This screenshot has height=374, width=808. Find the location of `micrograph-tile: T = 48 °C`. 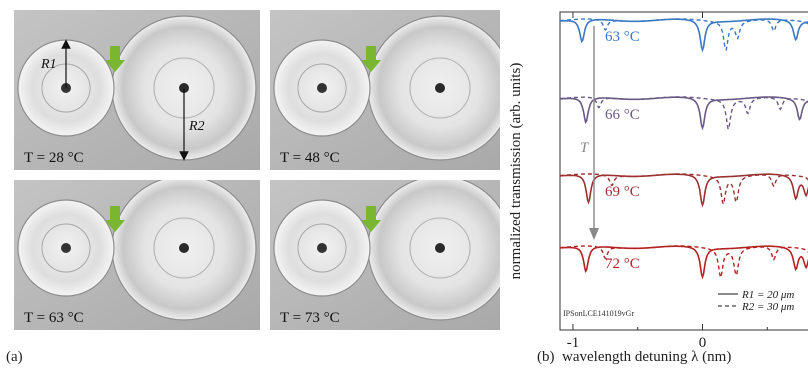

micrograph-tile: T = 48 °C is located at coordinates (385, 90).